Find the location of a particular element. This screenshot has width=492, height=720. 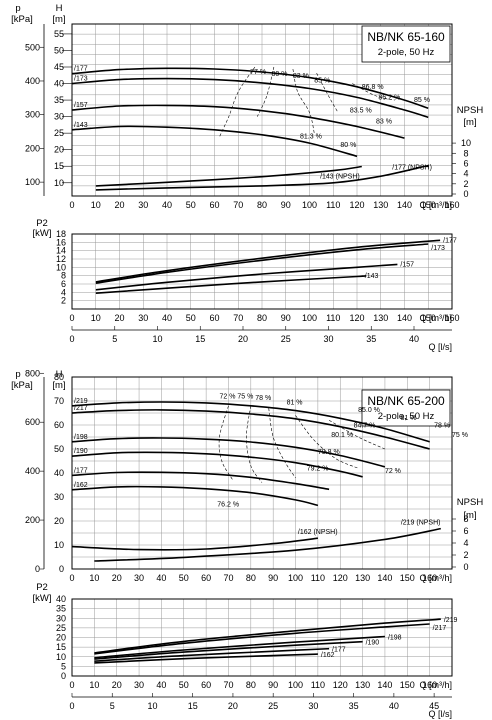

x-tick-label: 150 is located at coordinates (407, 578).